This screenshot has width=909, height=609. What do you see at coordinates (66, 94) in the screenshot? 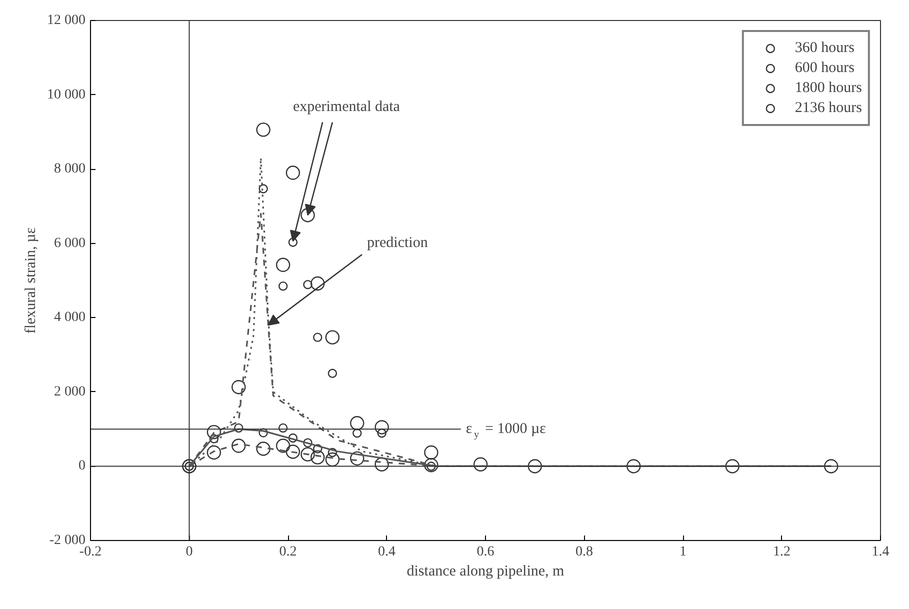
I see `y-tick-label: 10 000` at bounding box center [66, 94].